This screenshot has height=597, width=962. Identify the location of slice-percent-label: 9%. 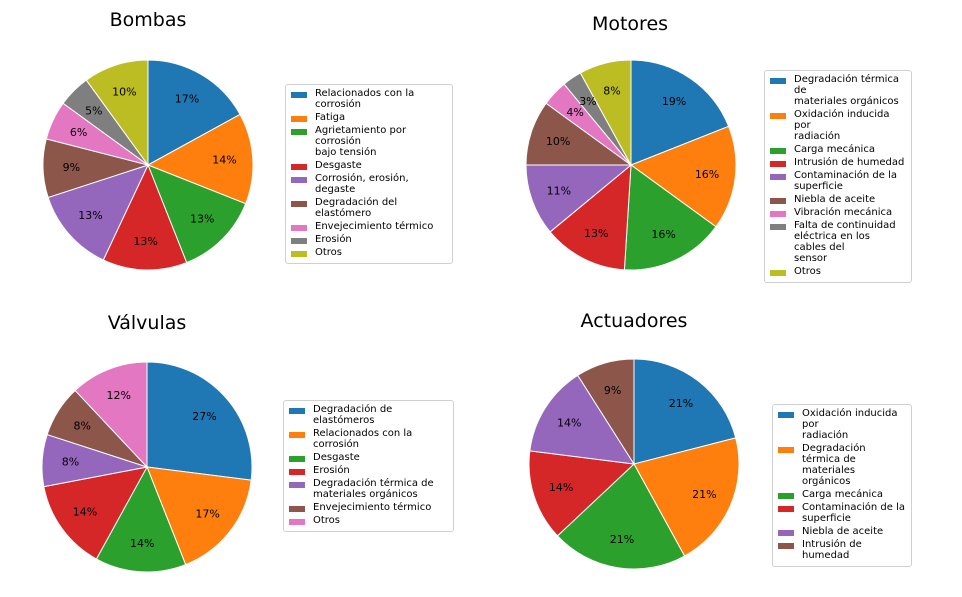
(71, 167).